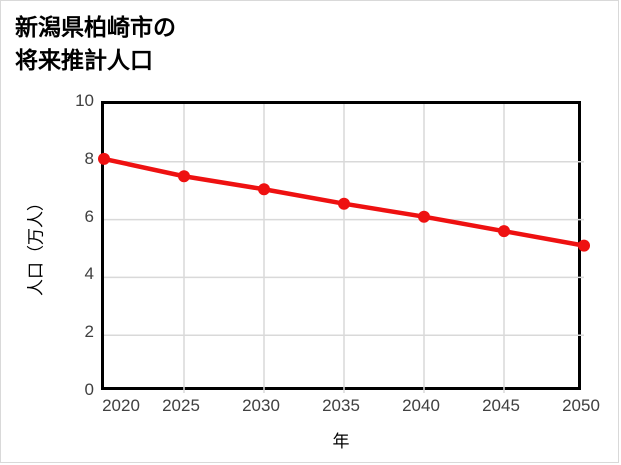  Describe the element at coordinates (261, 405) in the screenshot. I see `x-tick-label-2030: 2030` at that location.